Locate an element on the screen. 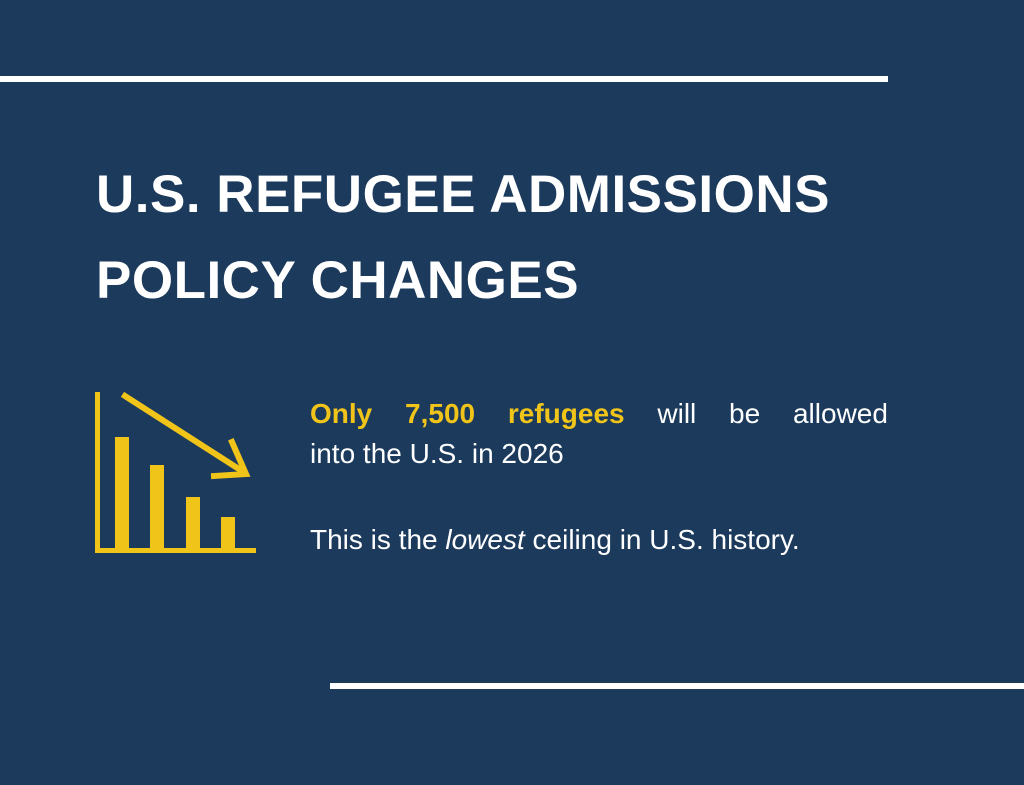  icon-arrow-shaft is located at coordinates (183, 433).